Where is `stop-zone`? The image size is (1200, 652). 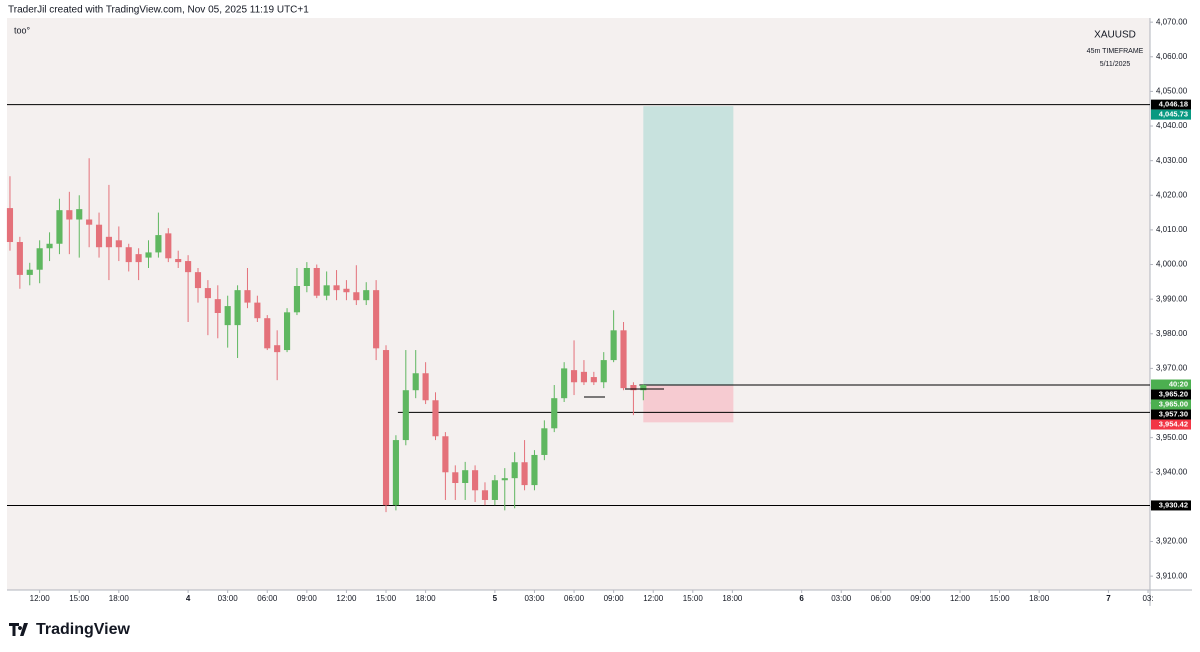 stop-zone is located at coordinates (688, 404).